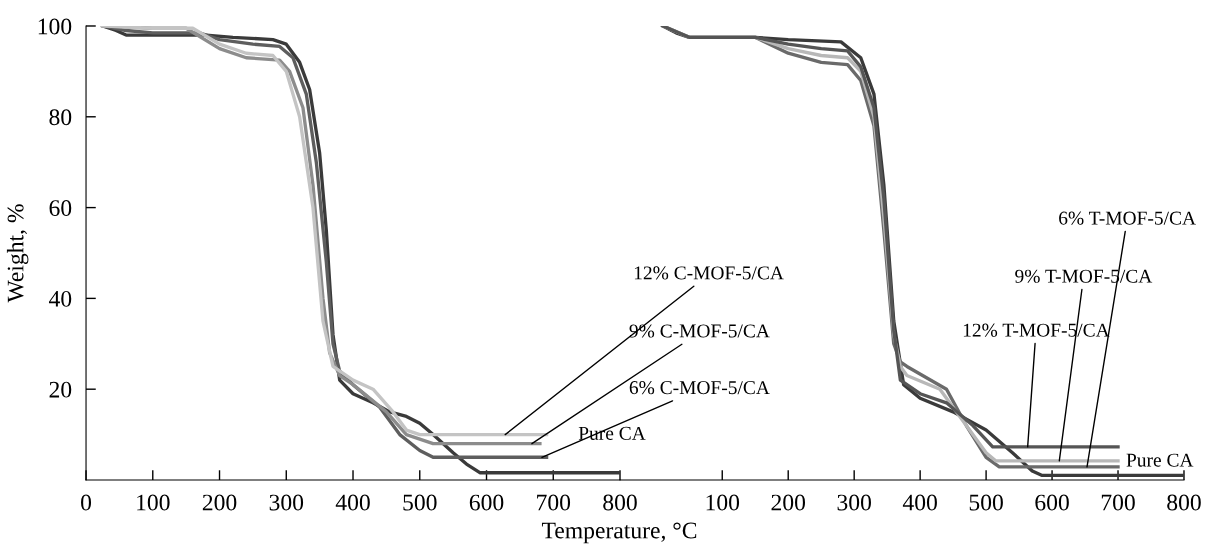  What do you see at coordinates (60, 298) in the screenshot?
I see `y-tick-label: 40` at bounding box center [60, 298].